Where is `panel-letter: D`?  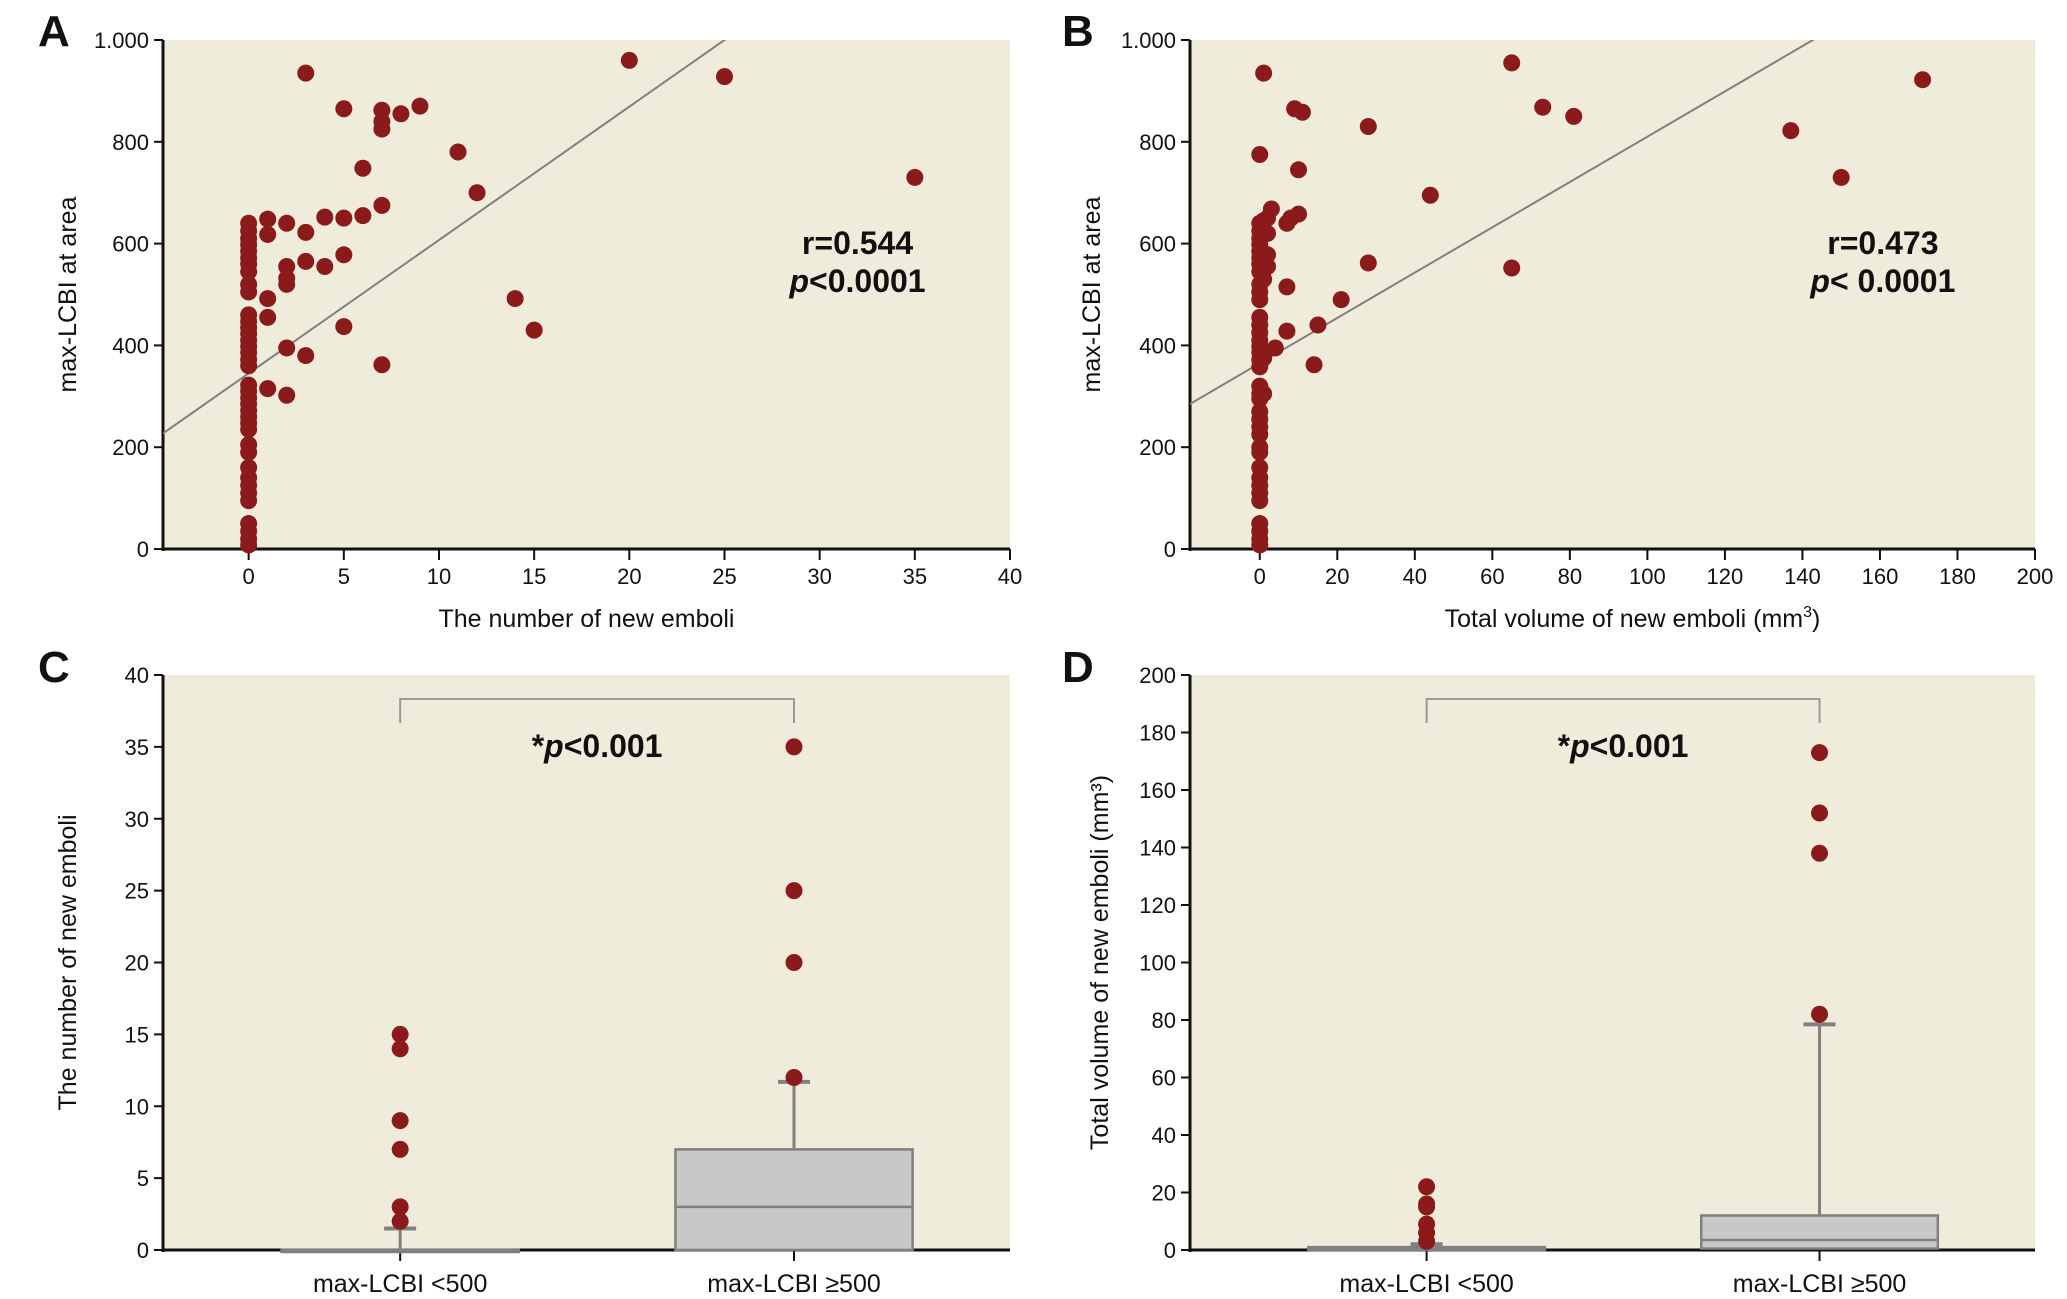
panel-letter: D is located at coordinates (1078, 667).